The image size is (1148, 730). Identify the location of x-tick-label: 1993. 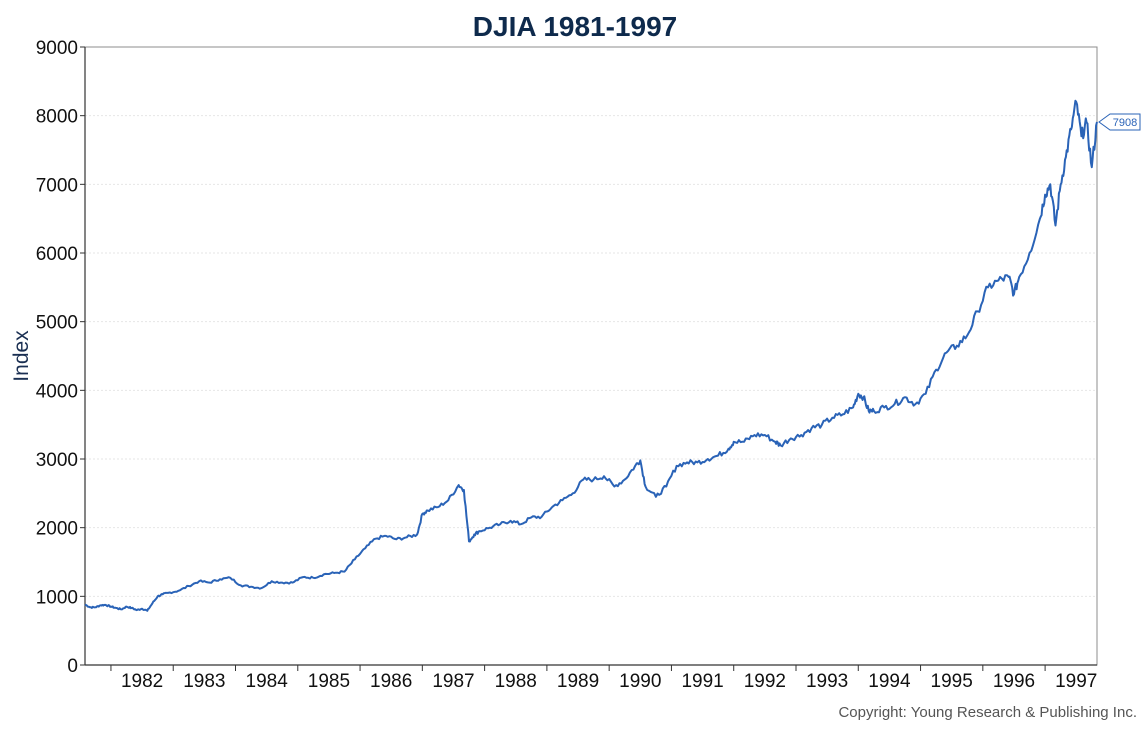
(827, 681).